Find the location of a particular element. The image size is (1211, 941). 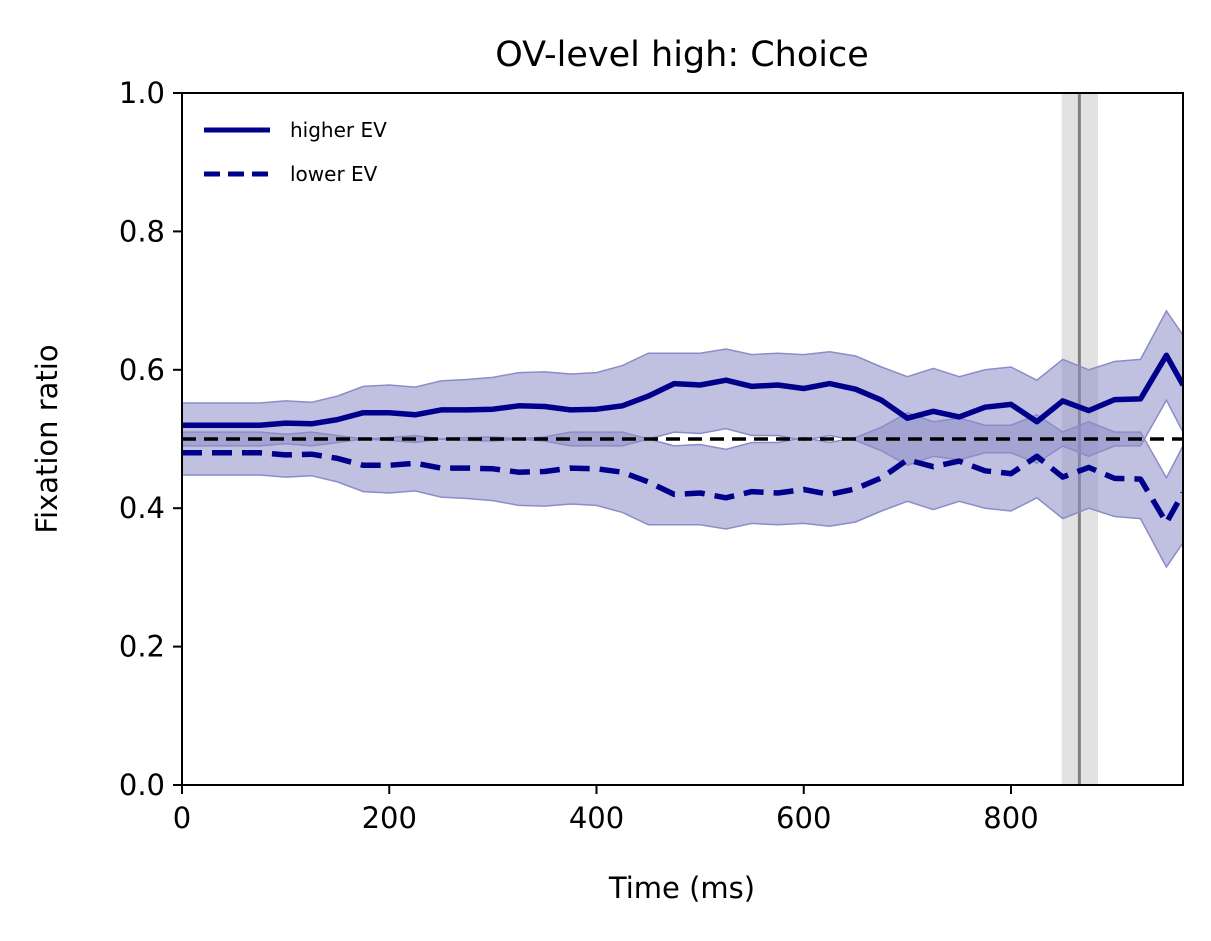

y-tick-label: 0.0 is located at coordinates (142, 785).